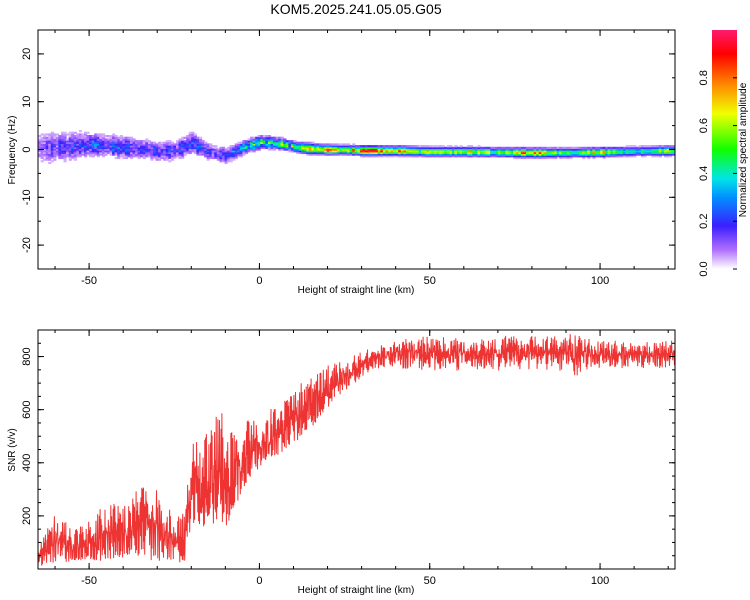 This screenshot has width=750, height=600. I want to click on colorbar-tick-label: 0.2, so click(704, 221).